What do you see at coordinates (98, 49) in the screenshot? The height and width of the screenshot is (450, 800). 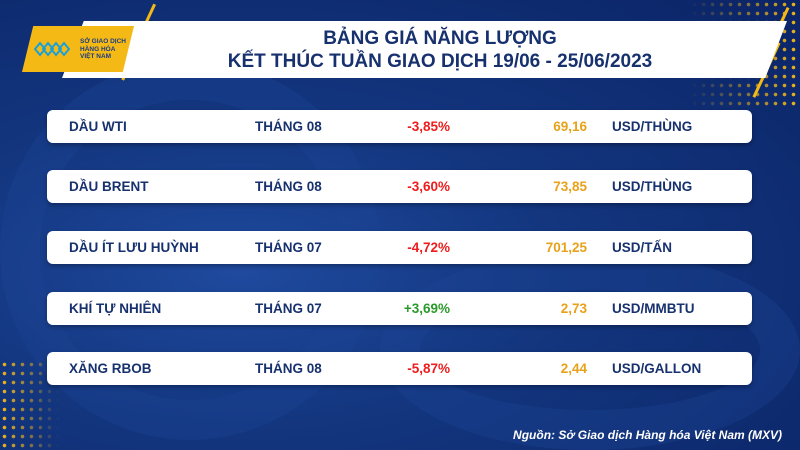 I see `logo-line: HÀNG HÓA` at bounding box center [98, 49].